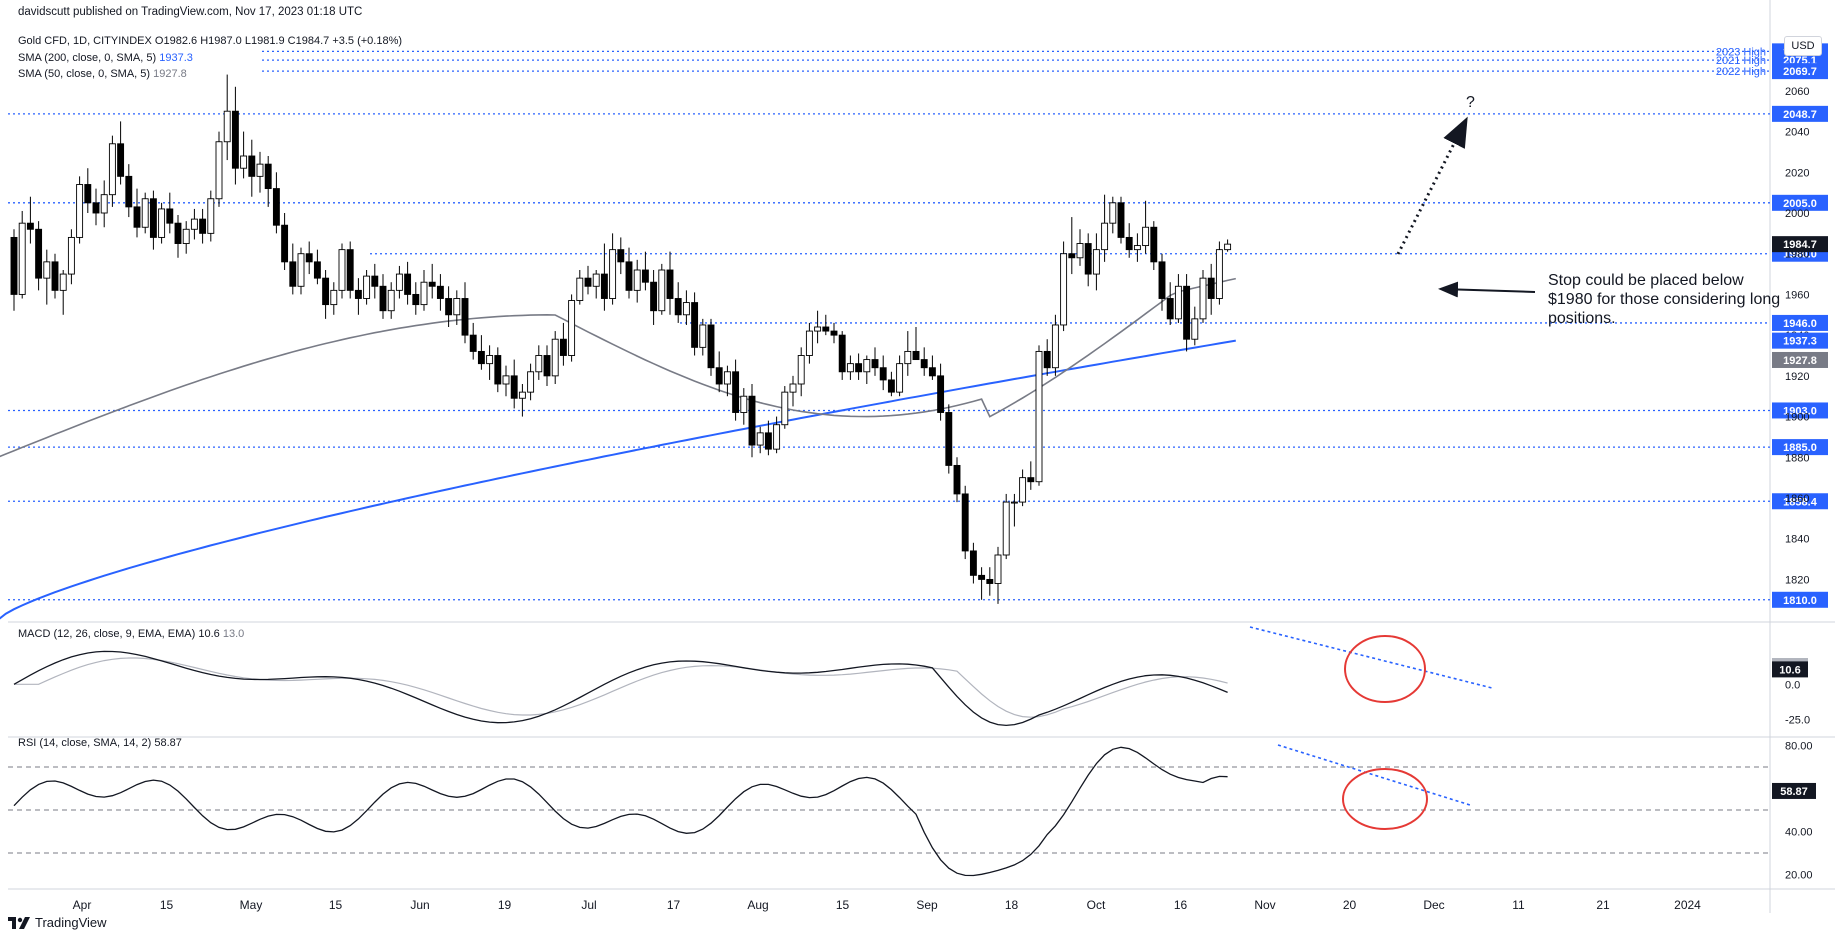  I want to click on question-annotation: ?, so click(1470, 102).